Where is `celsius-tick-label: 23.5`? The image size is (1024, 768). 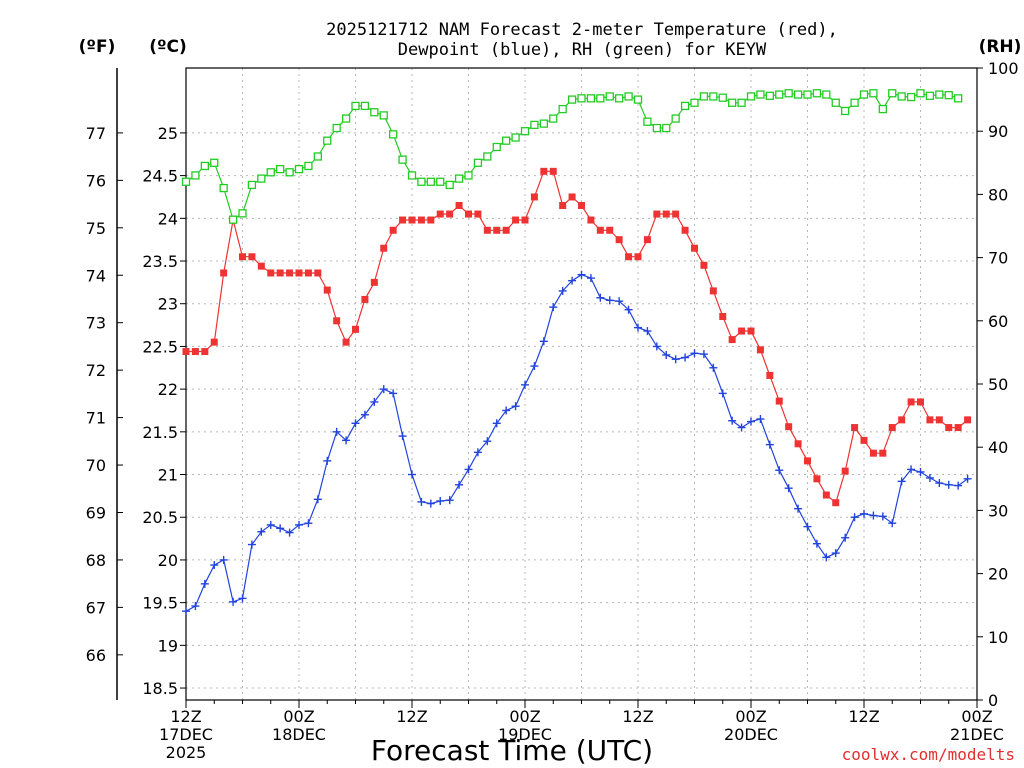
celsius-tick-label: 23.5 is located at coordinates (160, 261).